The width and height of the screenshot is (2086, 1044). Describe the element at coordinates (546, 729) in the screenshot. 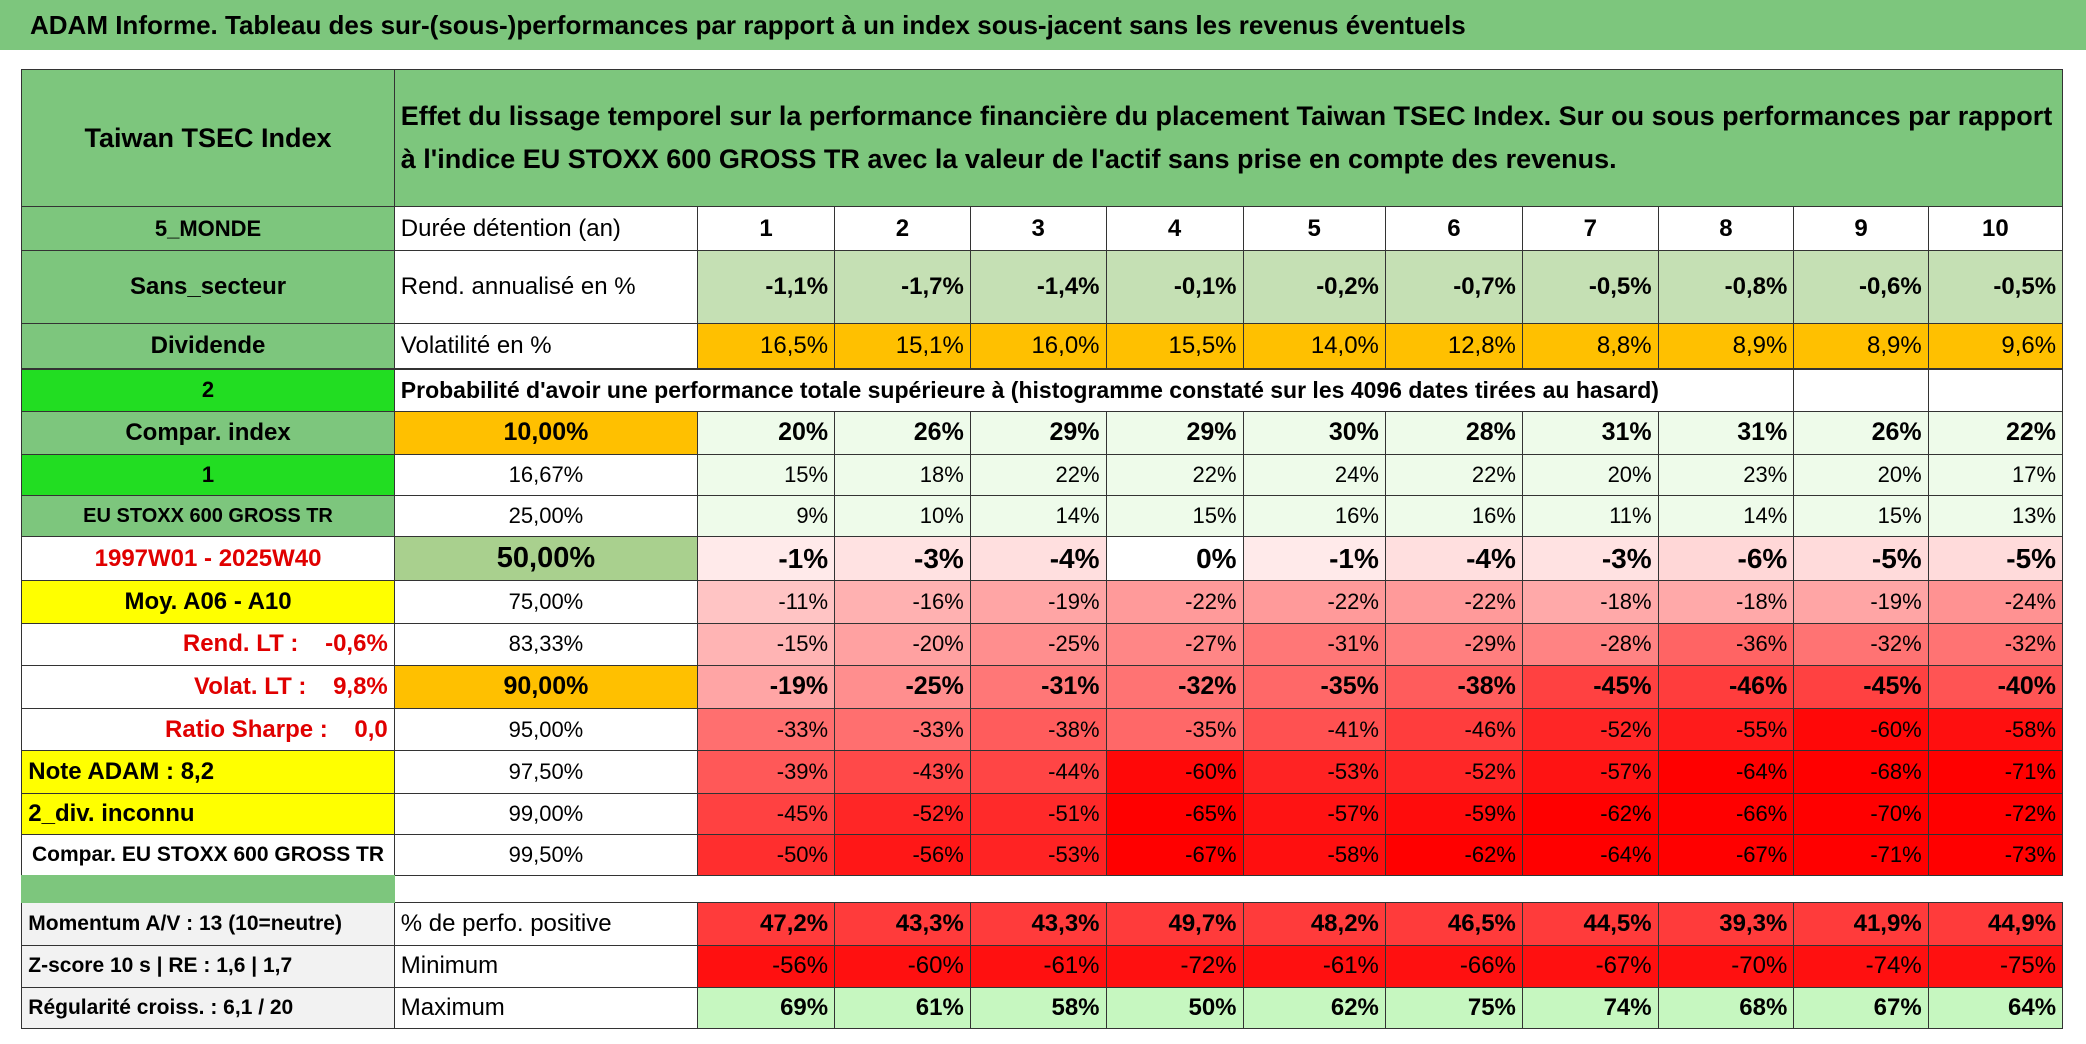

I see `row-metric: 95,00%` at that location.